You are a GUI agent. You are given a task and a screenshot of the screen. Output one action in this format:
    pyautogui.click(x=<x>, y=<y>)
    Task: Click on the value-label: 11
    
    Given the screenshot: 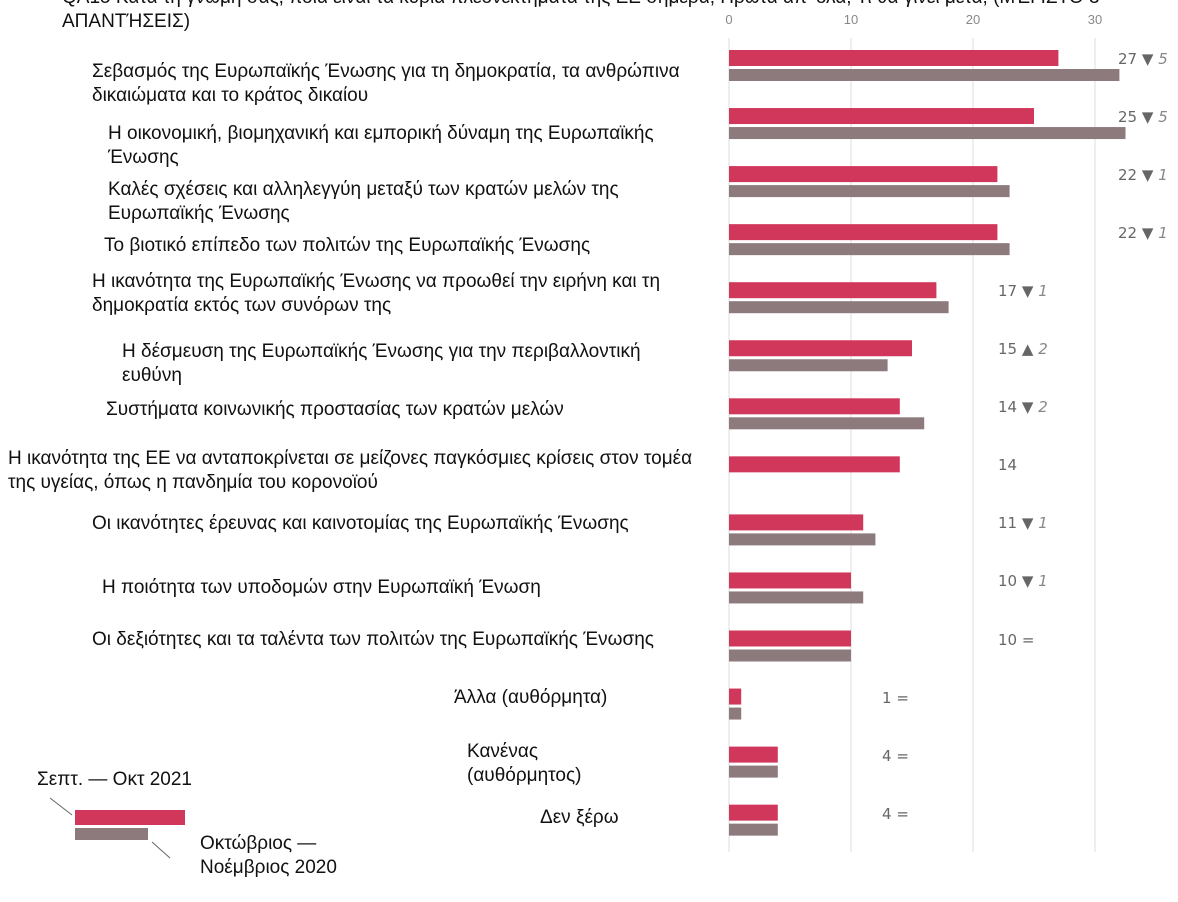 What is the action you would take?
    pyautogui.click(x=1008, y=523)
    